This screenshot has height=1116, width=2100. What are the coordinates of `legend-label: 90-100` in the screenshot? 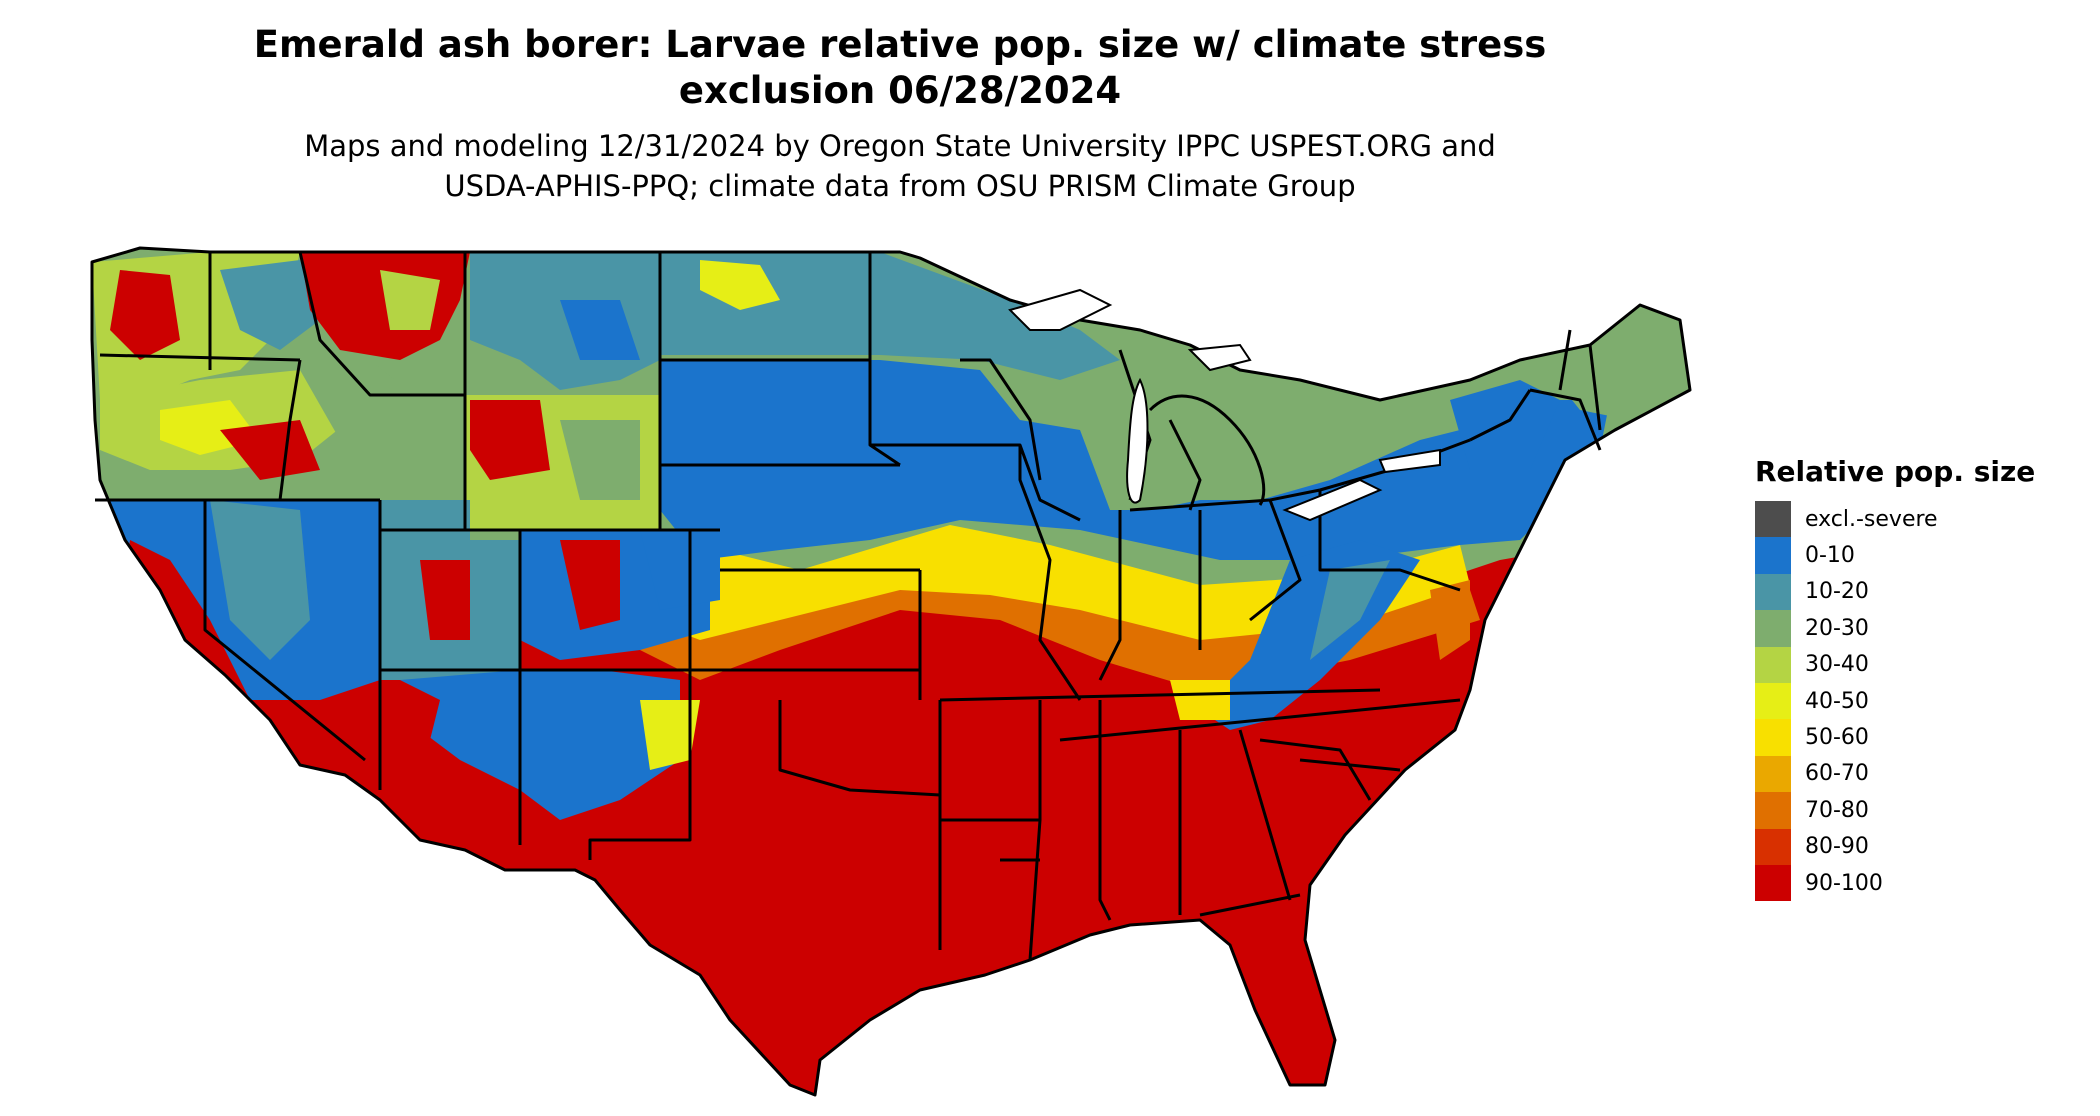 It's located at (1844, 883).